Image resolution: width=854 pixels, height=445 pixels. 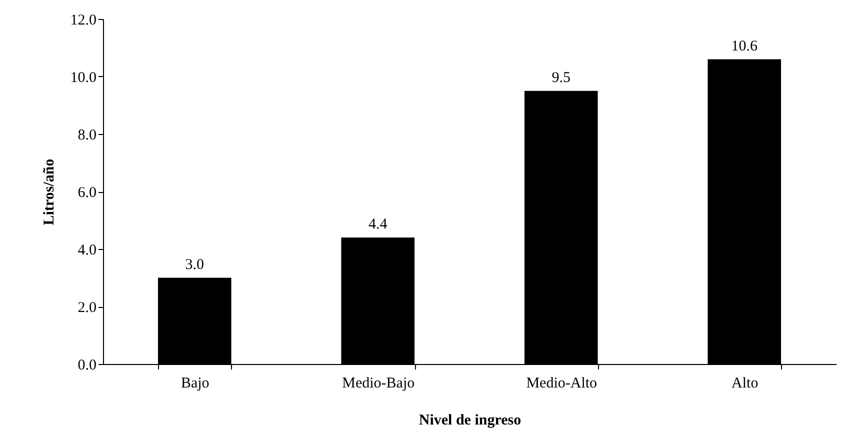 What do you see at coordinates (562, 384) in the screenshot?
I see `x-tick-label: Medio-Alto` at bounding box center [562, 384].